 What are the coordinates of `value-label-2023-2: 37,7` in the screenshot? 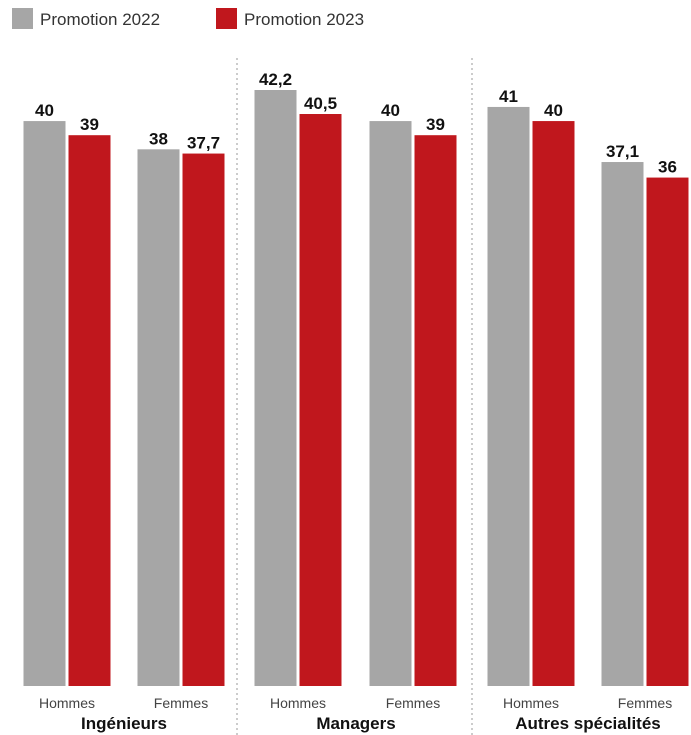 It's located at (203, 143).